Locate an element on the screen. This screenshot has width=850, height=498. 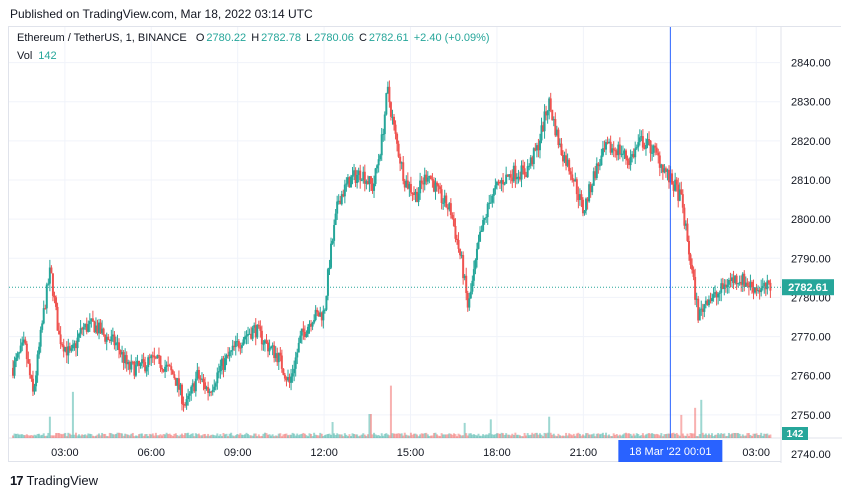
legend-low-label: L is located at coordinates (309, 38).